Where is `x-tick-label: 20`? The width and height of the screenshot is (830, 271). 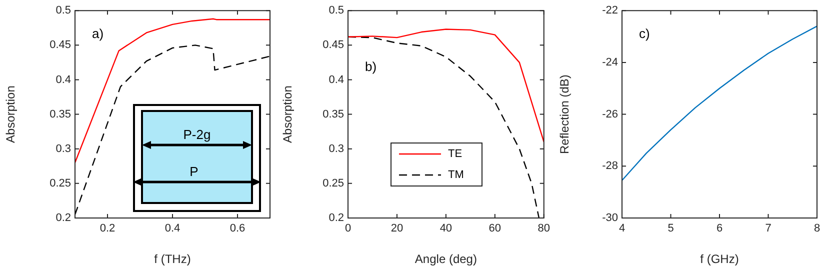 x-tick-label: 20 is located at coordinates (397, 228).